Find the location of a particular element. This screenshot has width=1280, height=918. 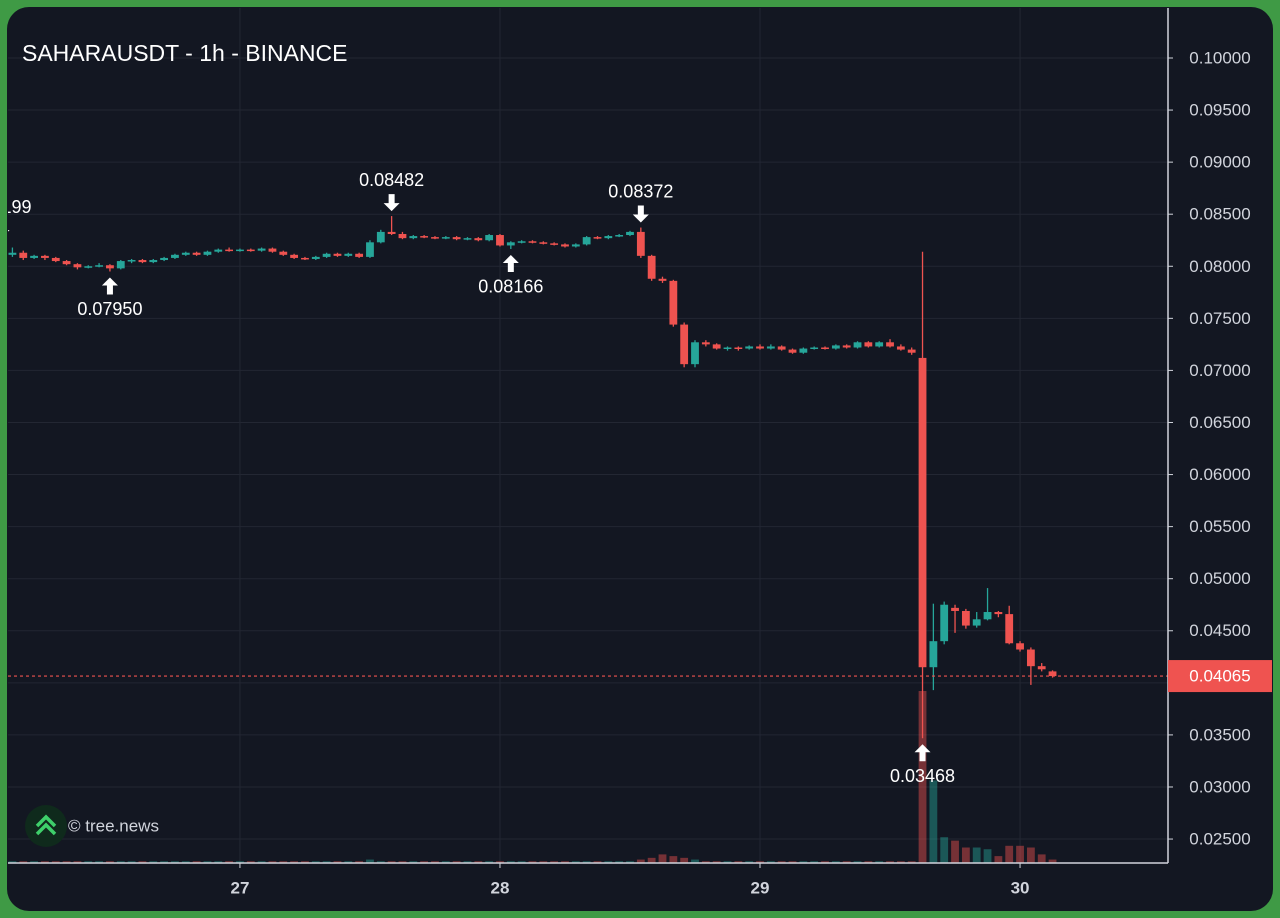

y-tick-label: 0.05500 is located at coordinates (1219, 526).